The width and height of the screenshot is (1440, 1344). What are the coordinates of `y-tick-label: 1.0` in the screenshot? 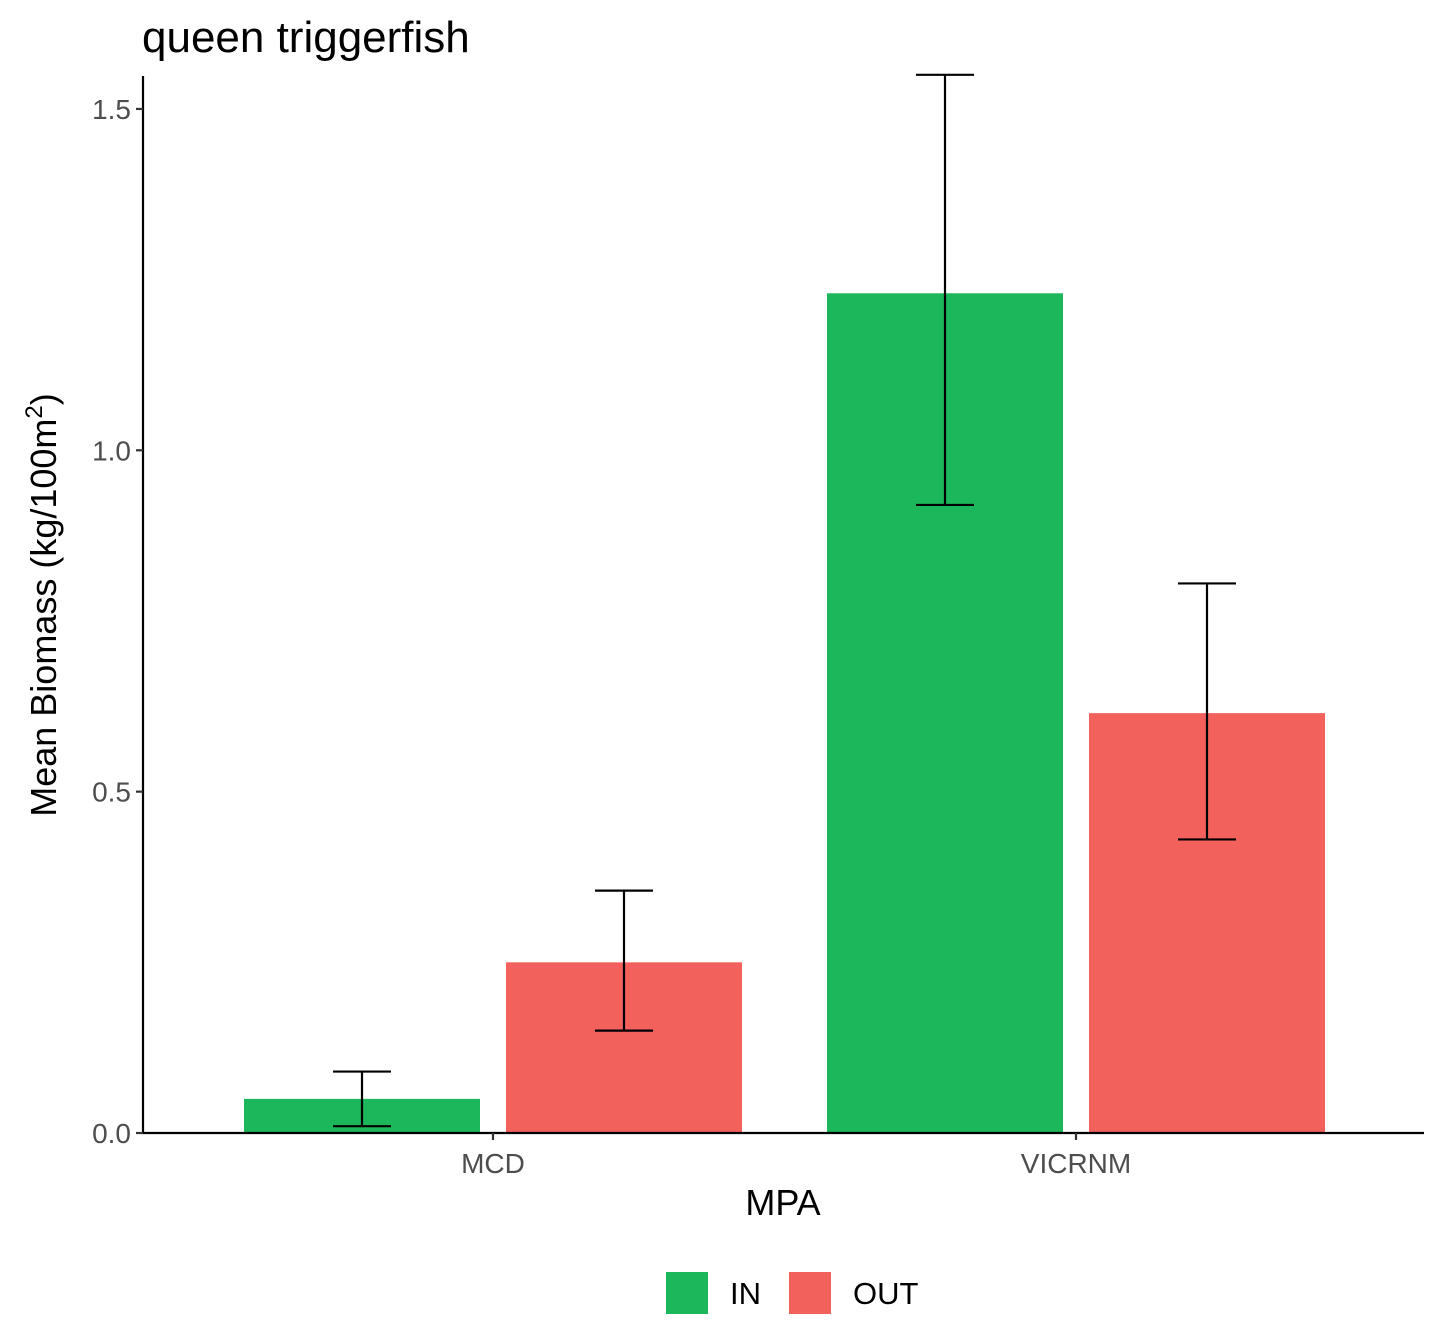 It's located at (111, 450).